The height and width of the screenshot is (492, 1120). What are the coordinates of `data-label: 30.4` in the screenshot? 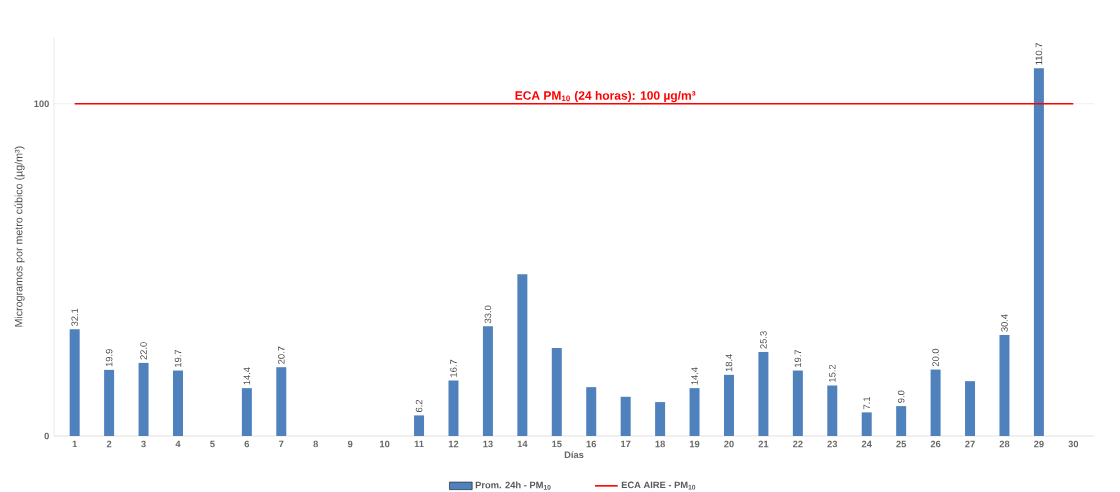 It's located at (1004, 323).